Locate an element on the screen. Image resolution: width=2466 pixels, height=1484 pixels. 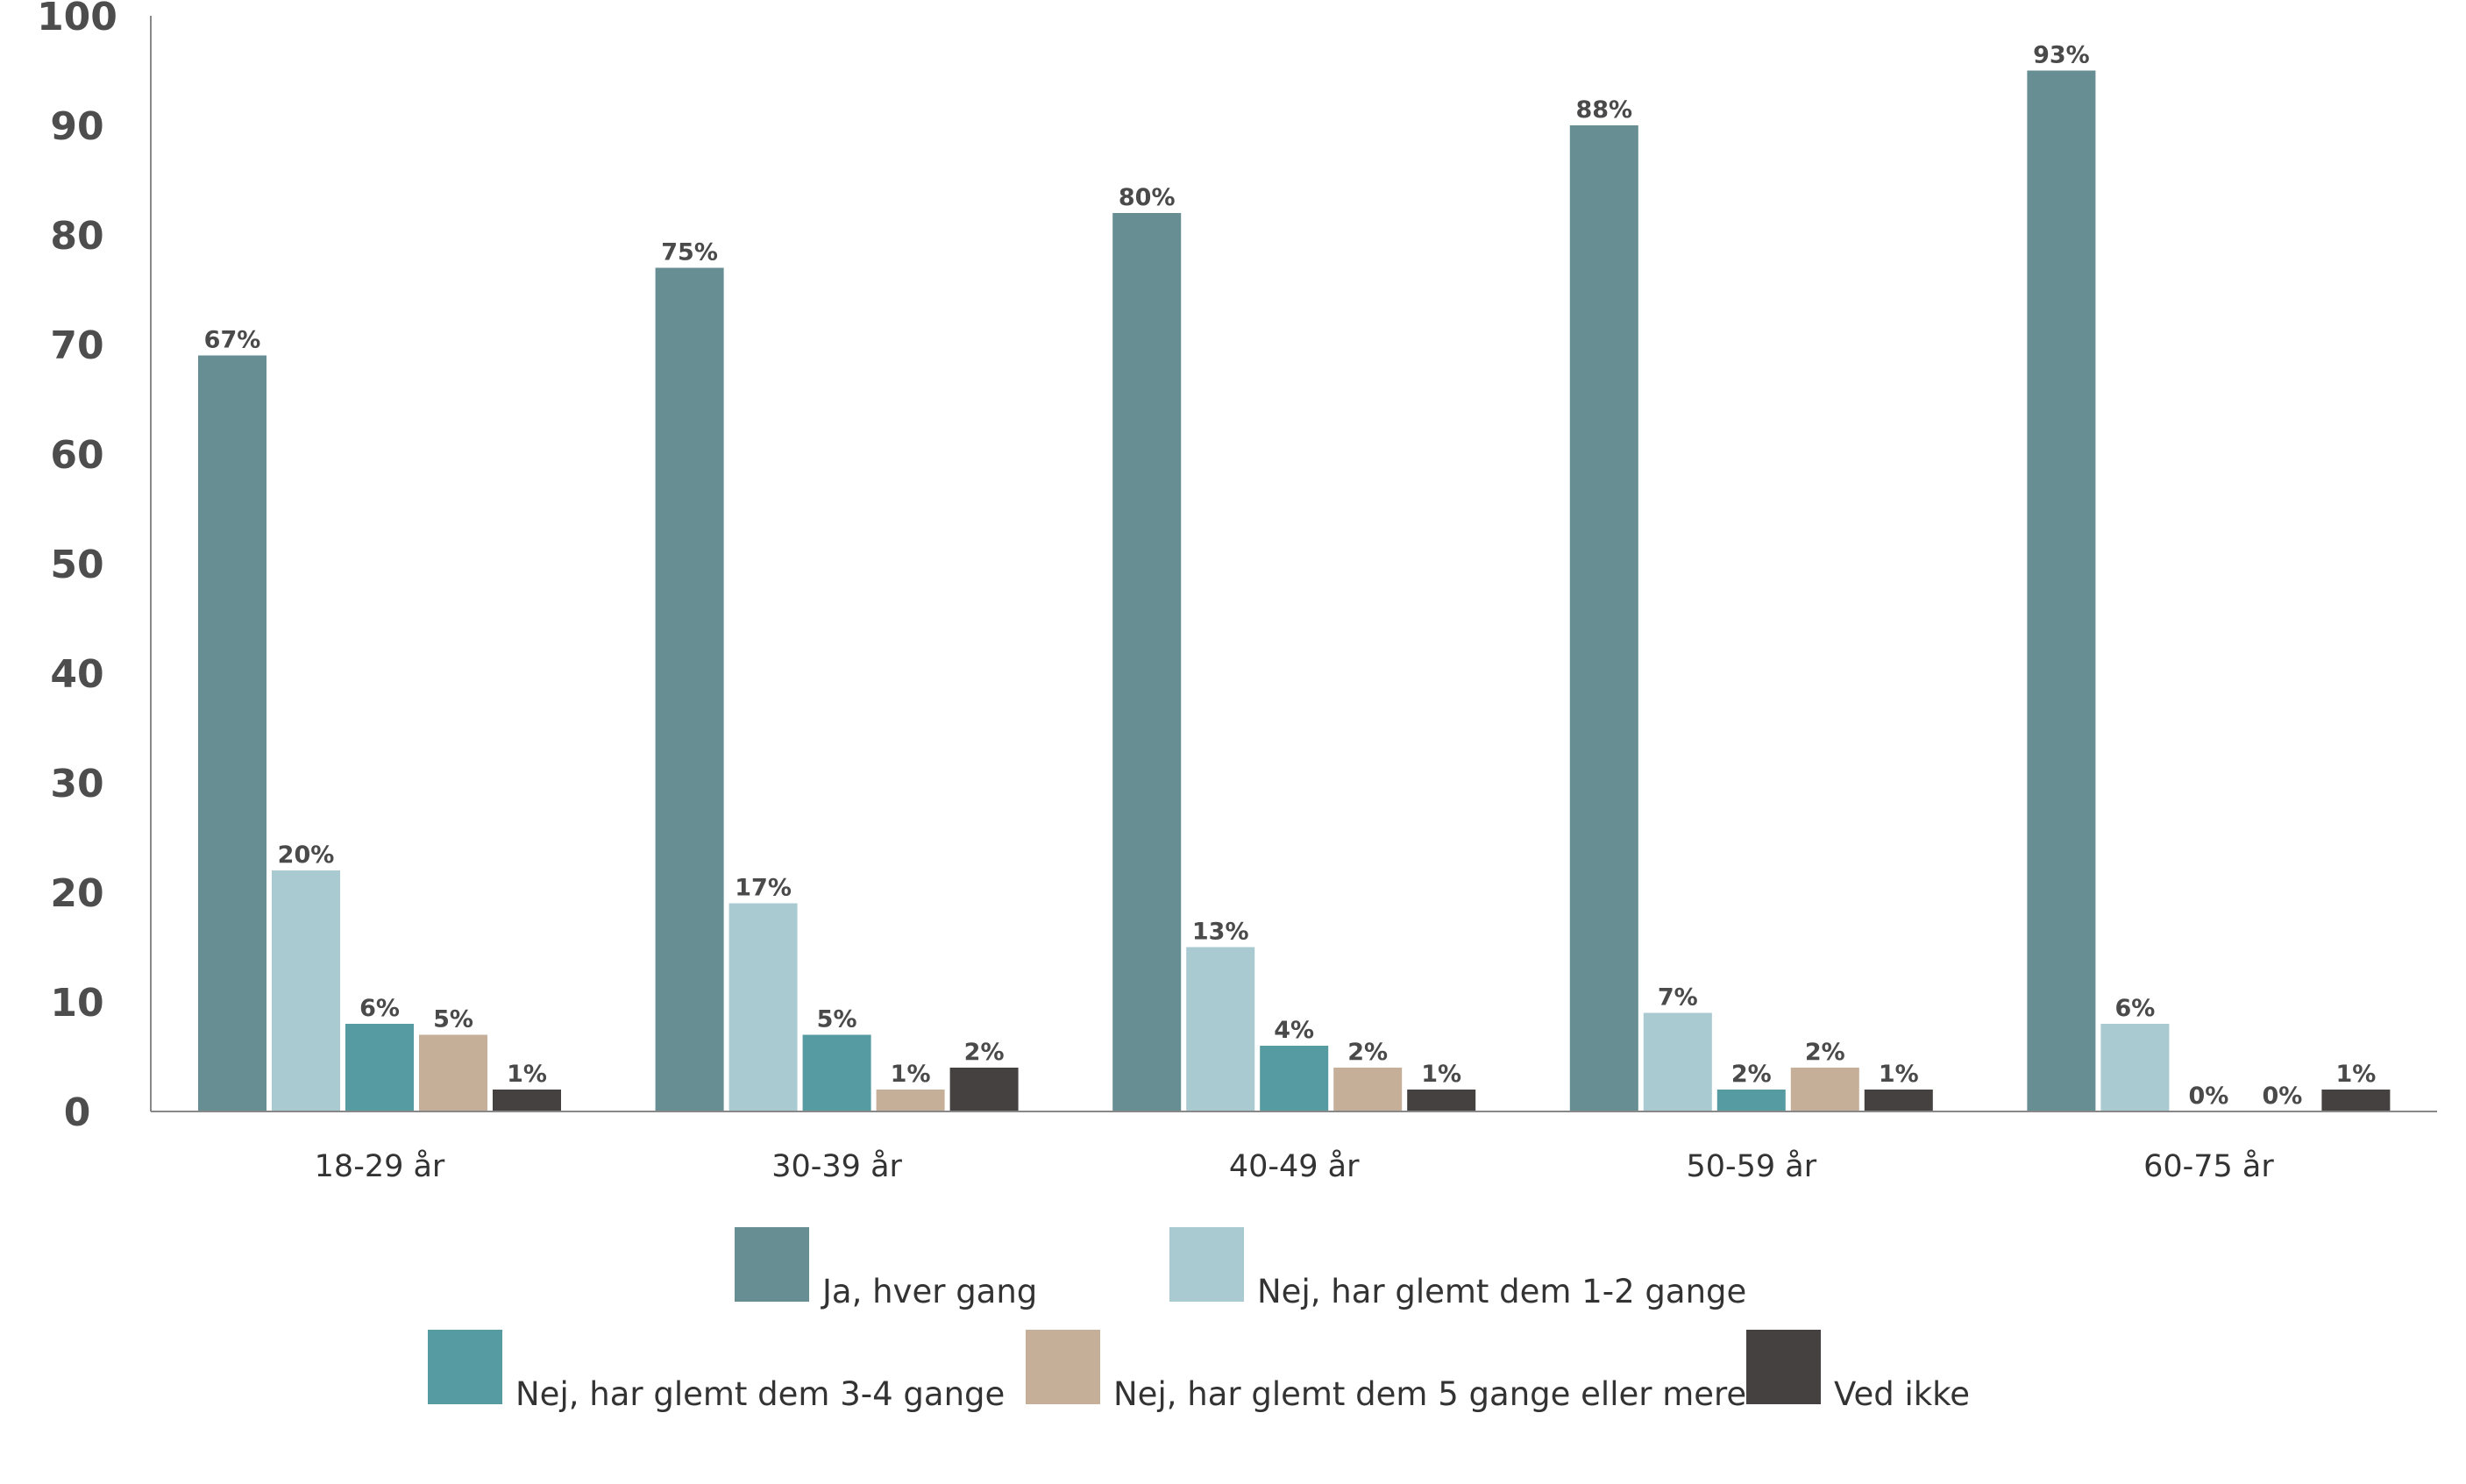
data-label: 67% is located at coordinates (232, 340).